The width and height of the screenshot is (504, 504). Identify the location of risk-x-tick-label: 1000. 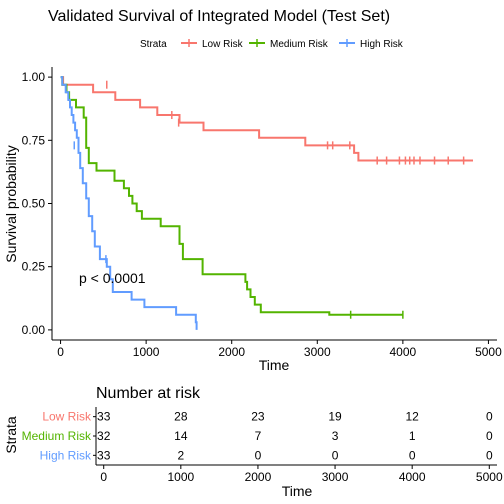
(180, 477).